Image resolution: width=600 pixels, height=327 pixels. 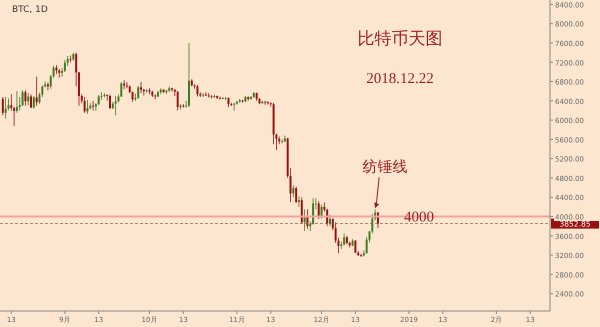 I want to click on text: 2018.12.22, so click(x=400, y=79).